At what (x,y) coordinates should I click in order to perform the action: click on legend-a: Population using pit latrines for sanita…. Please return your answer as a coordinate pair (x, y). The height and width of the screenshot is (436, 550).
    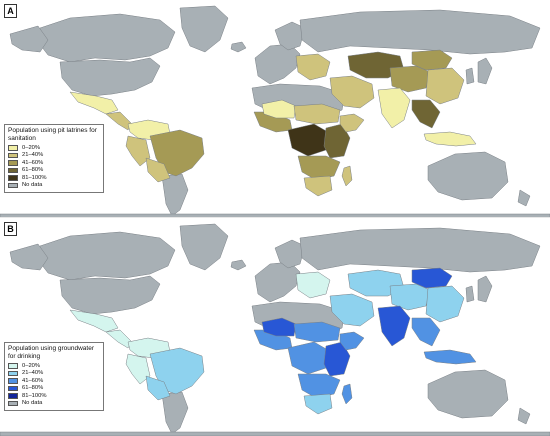
    Looking at the image, I should click on (54, 158).